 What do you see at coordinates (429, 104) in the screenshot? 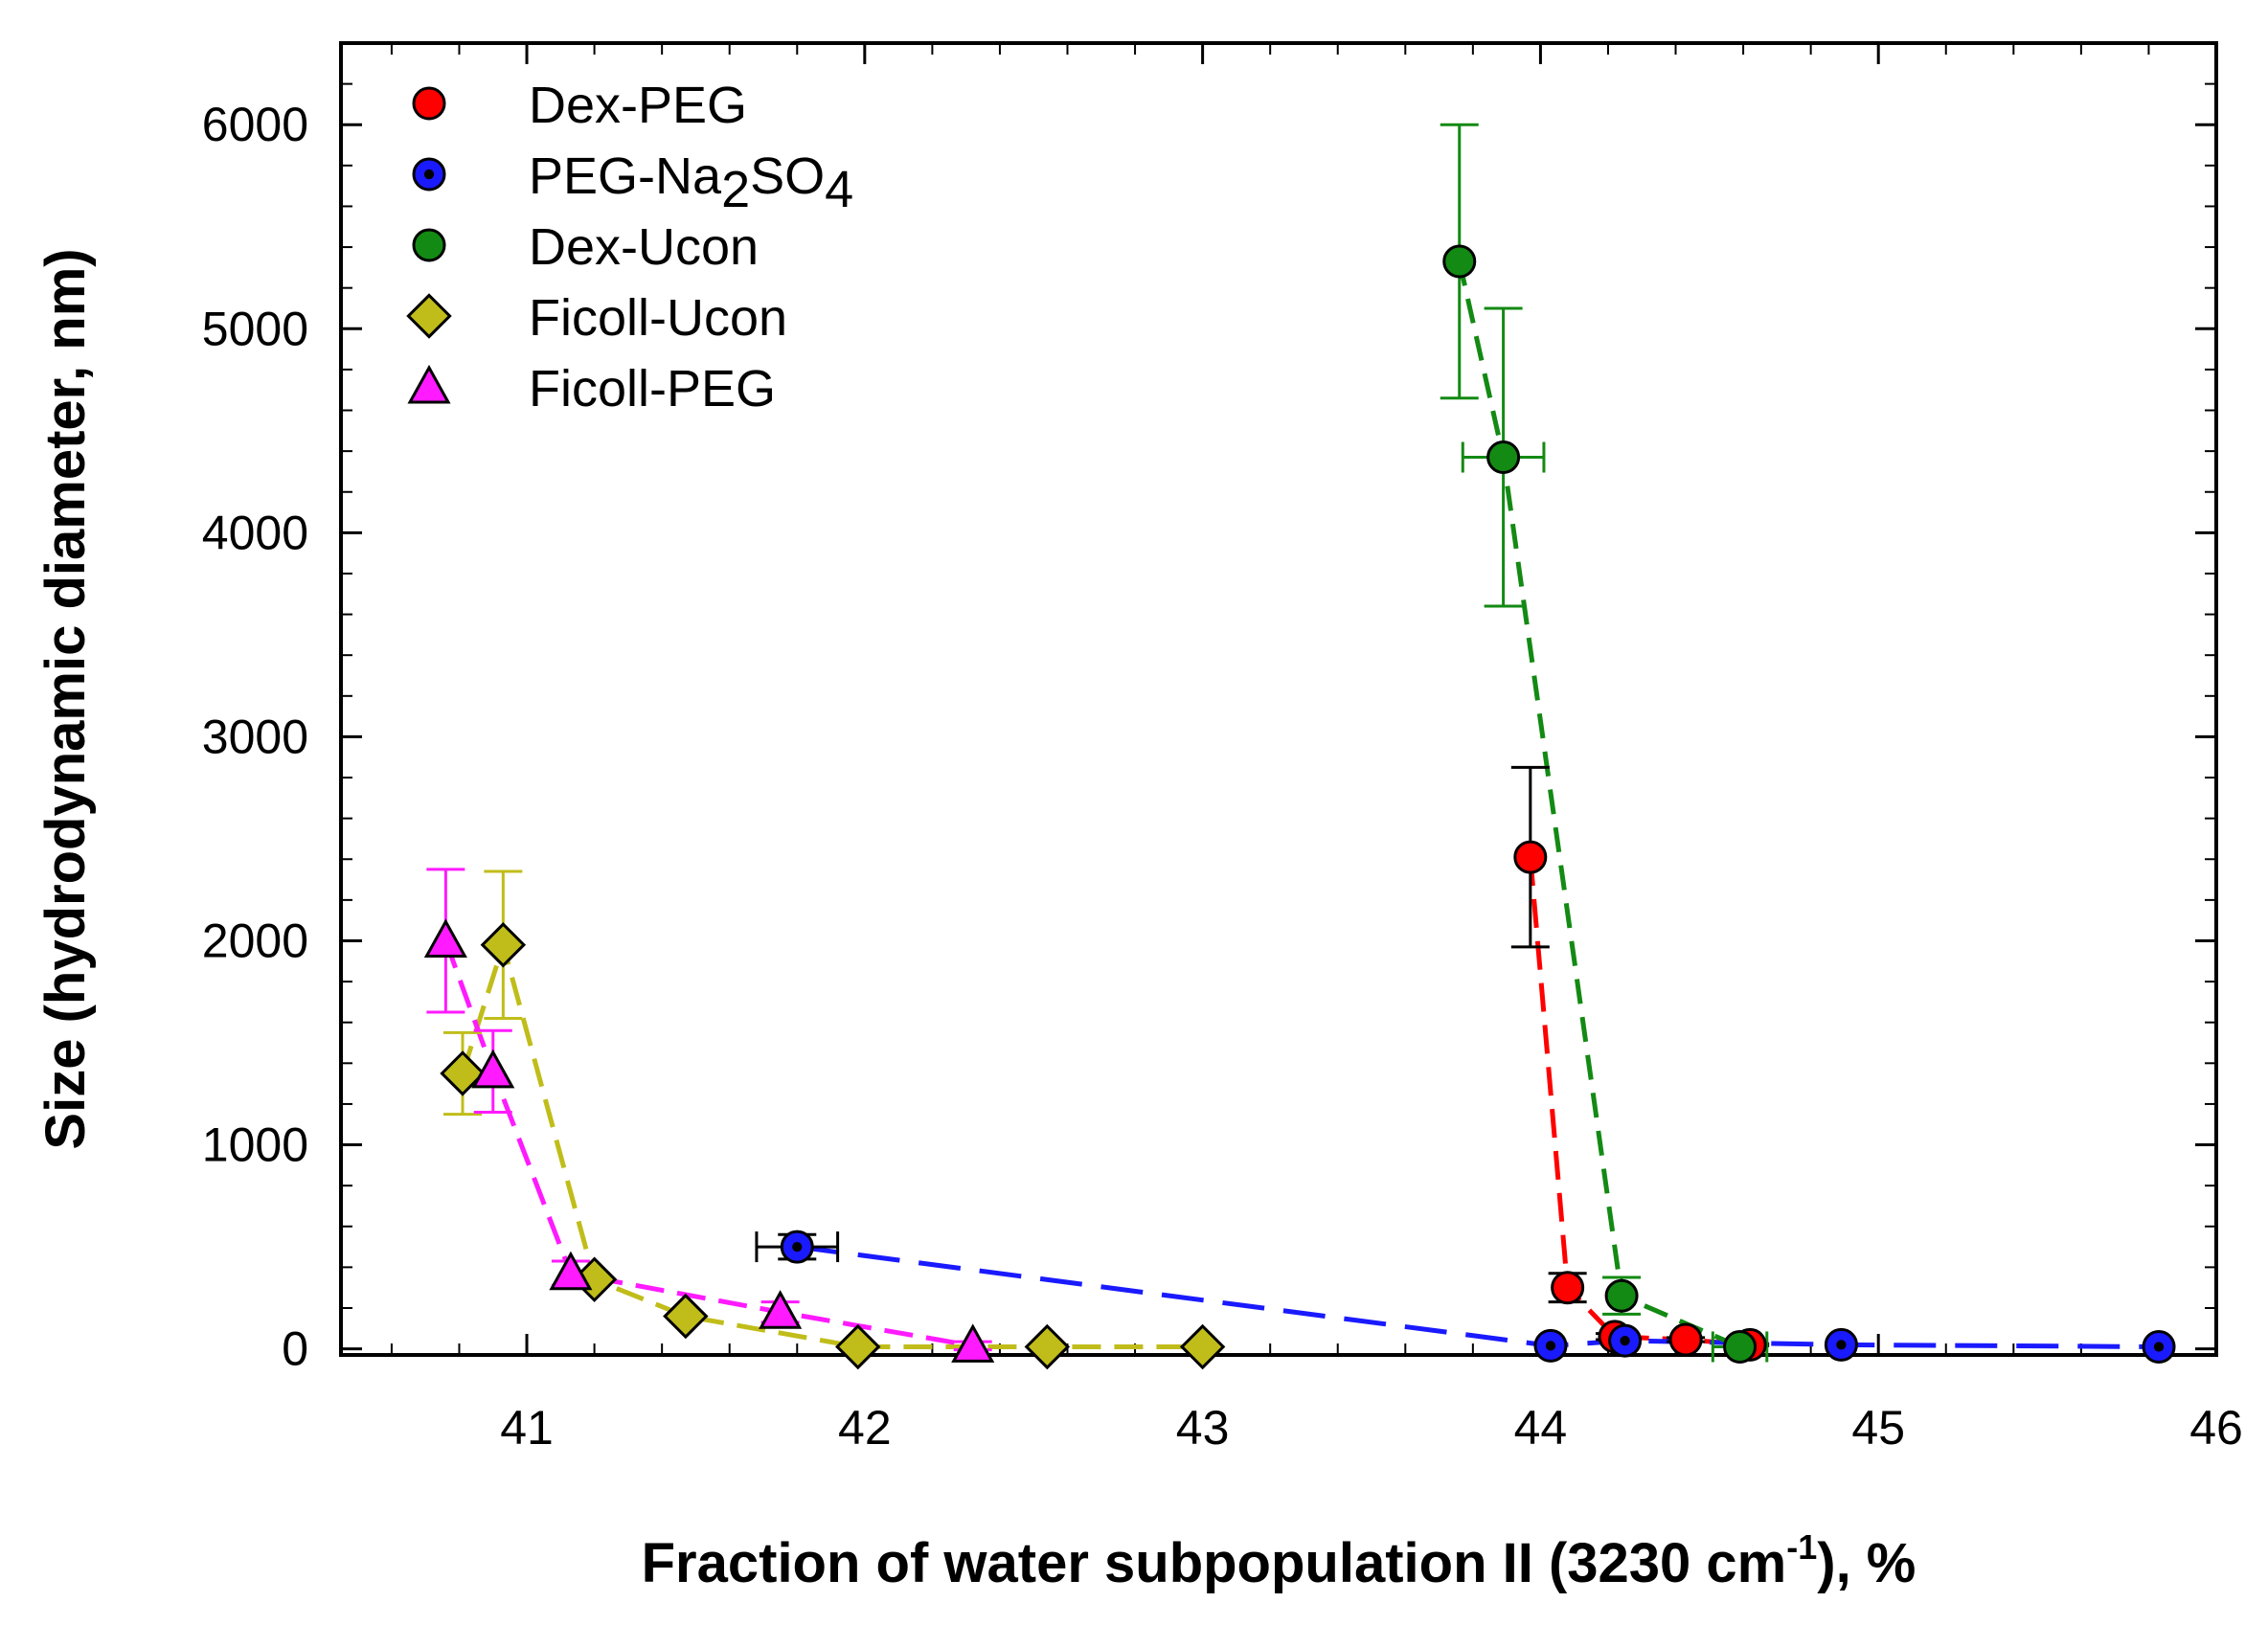
I see `legend-marker-dex-peg` at bounding box center [429, 104].